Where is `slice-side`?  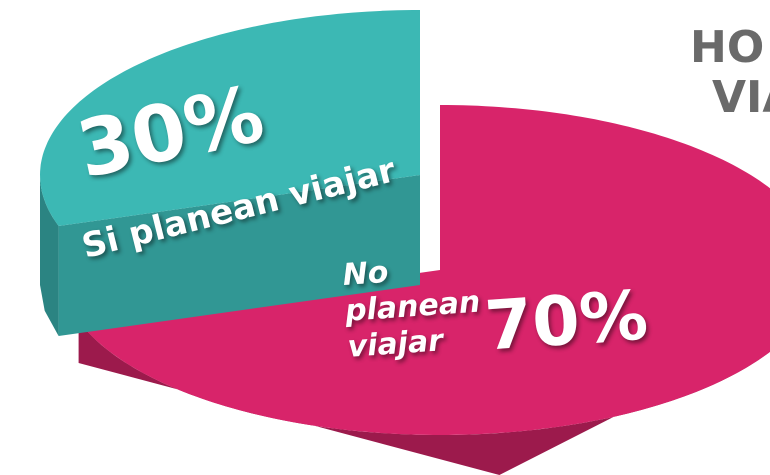
slice-side is located at coordinates (49, 255).